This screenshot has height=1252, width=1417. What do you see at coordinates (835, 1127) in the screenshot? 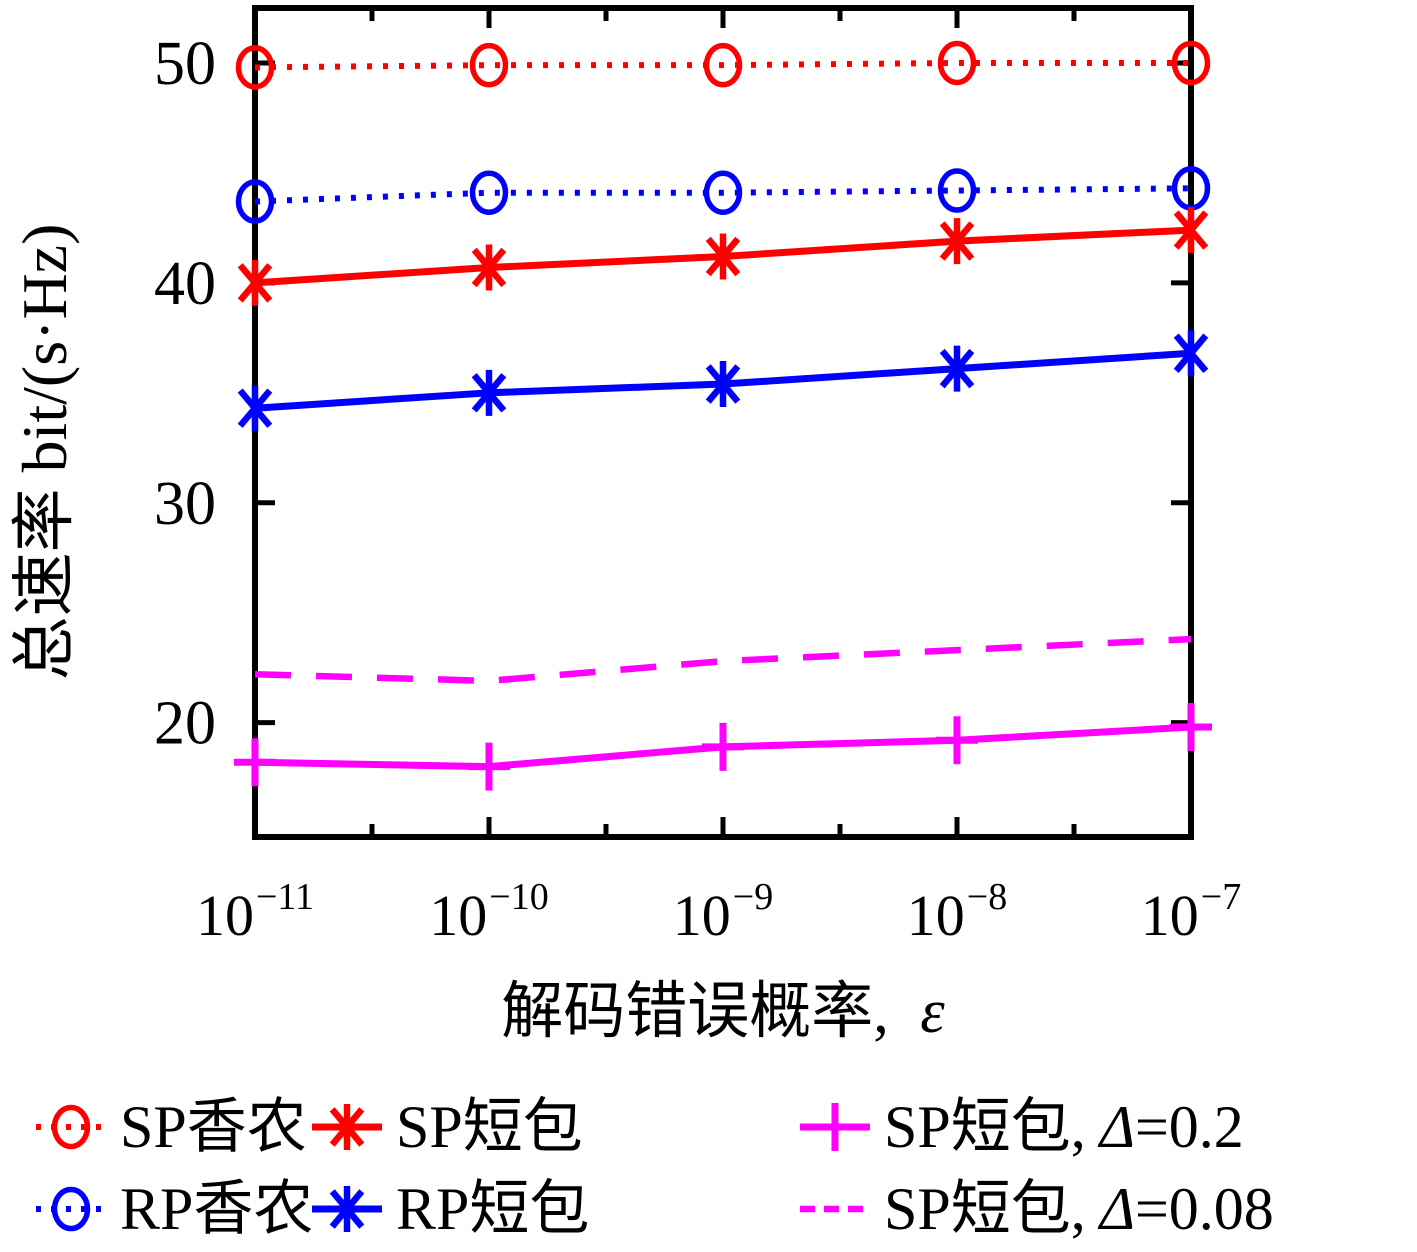
I see `legend-sample-plus-solid` at bounding box center [835, 1127].